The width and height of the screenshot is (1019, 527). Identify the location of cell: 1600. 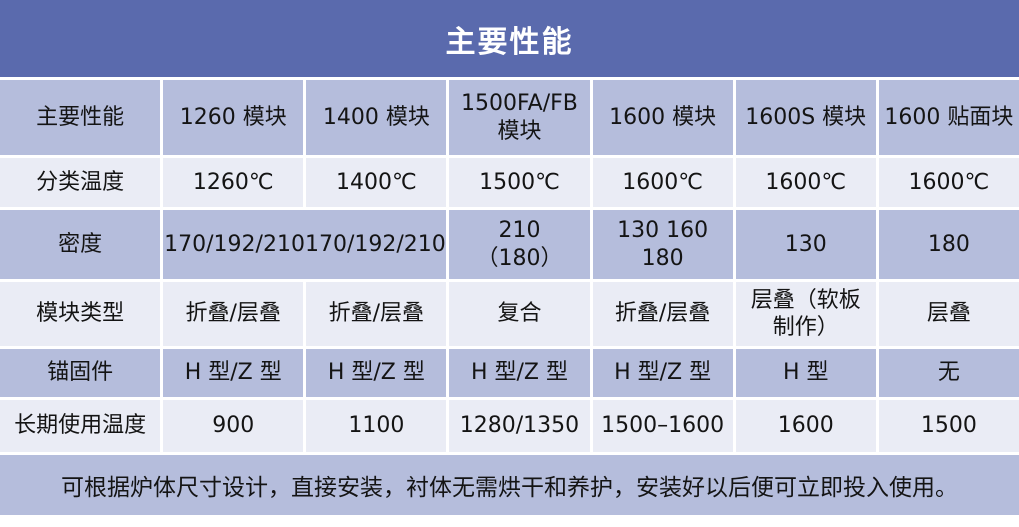
(805, 426).